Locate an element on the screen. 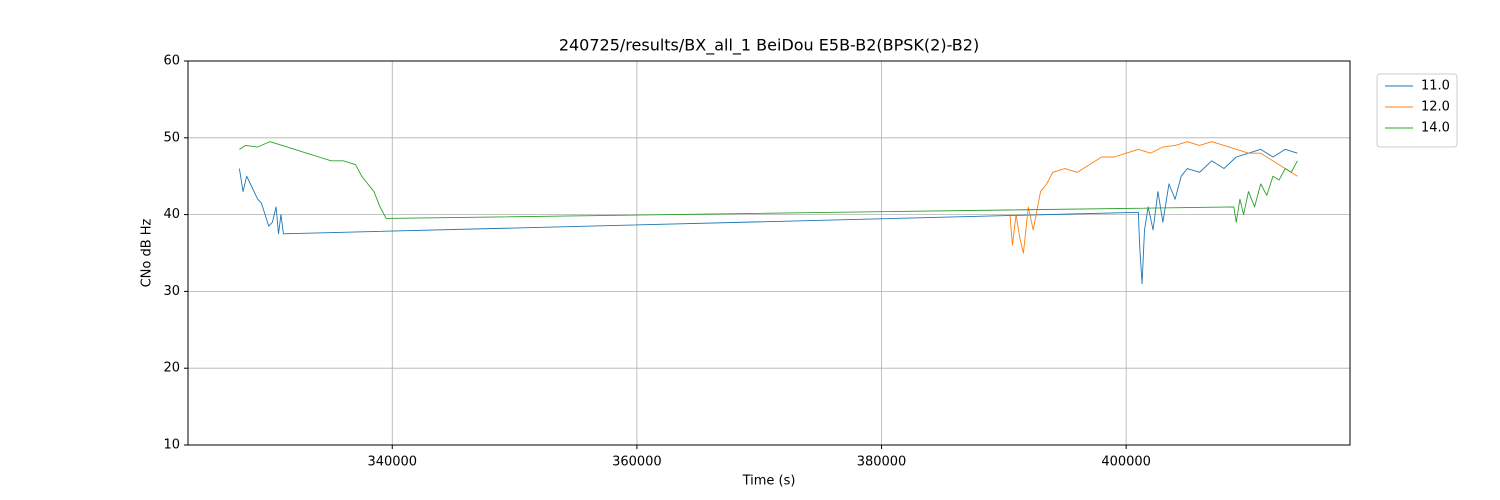 The height and width of the screenshot is (500, 1500). x-tick-label: 380000 is located at coordinates (882, 462).